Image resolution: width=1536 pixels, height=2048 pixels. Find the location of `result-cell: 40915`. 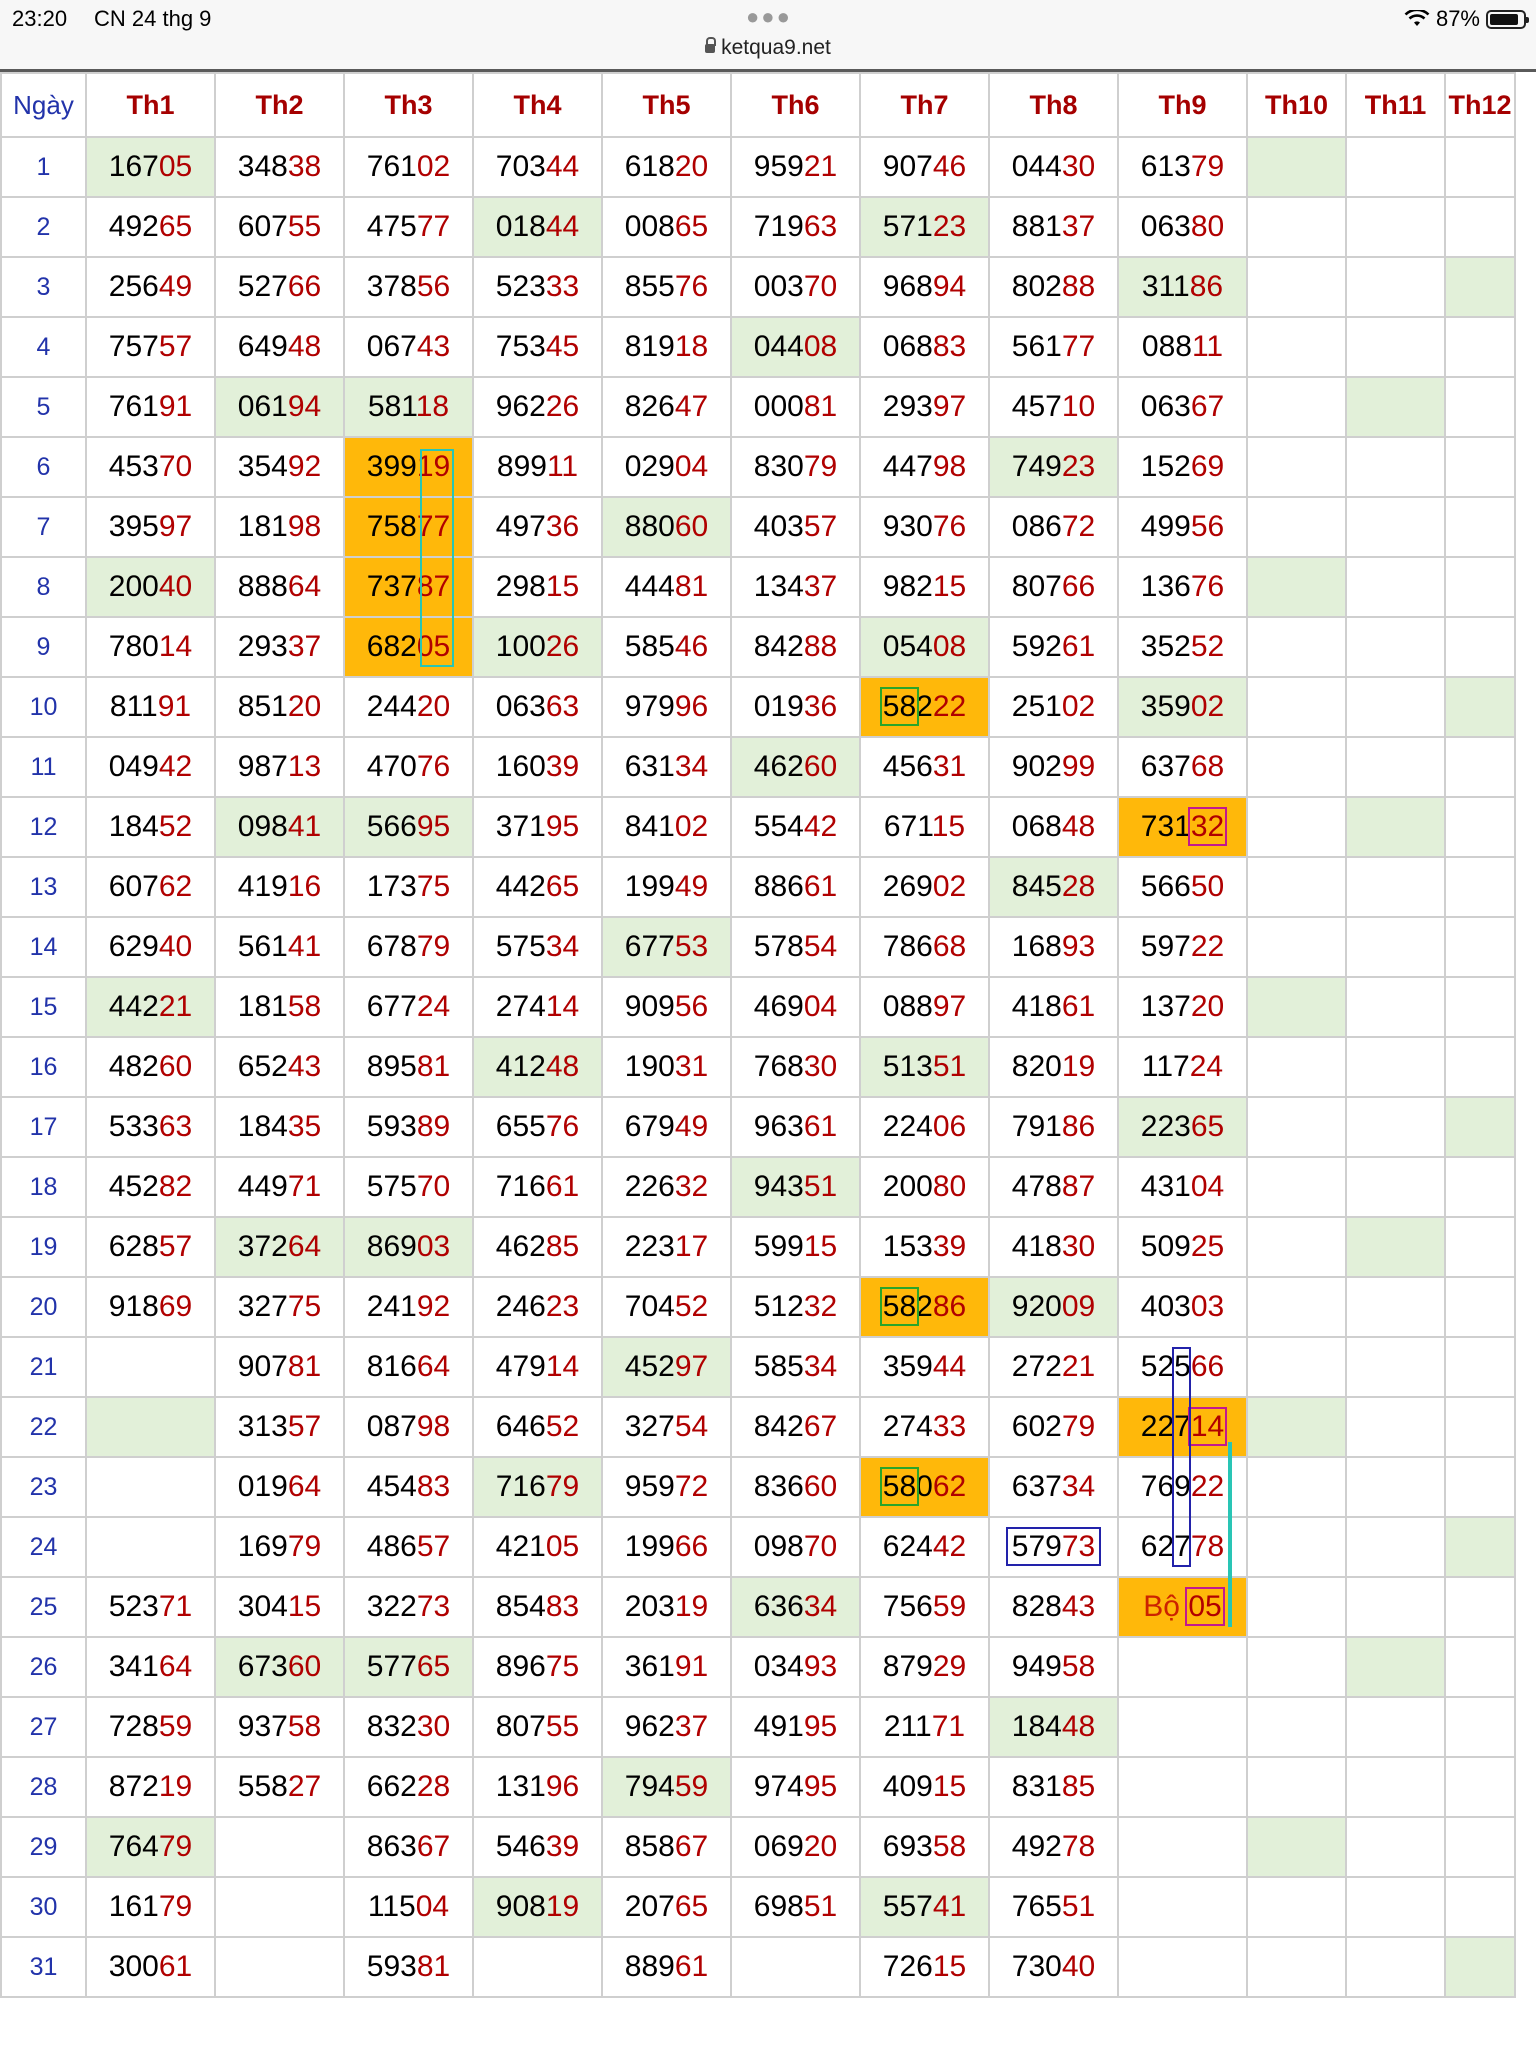

result-cell: 40915 is located at coordinates (924, 1787).